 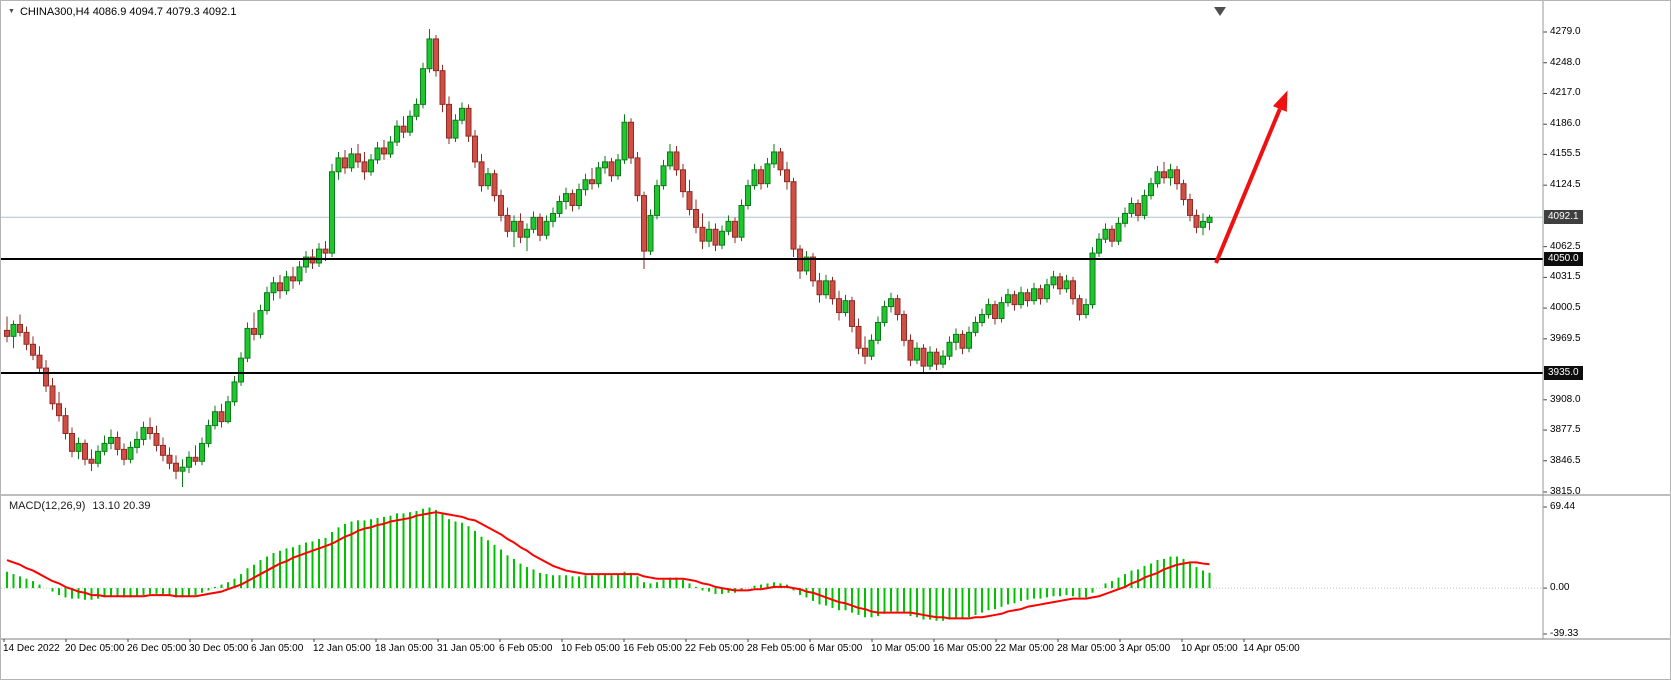 I want to click on price-axis-tick-label: 3877.5, so click(x=1565, y=430).